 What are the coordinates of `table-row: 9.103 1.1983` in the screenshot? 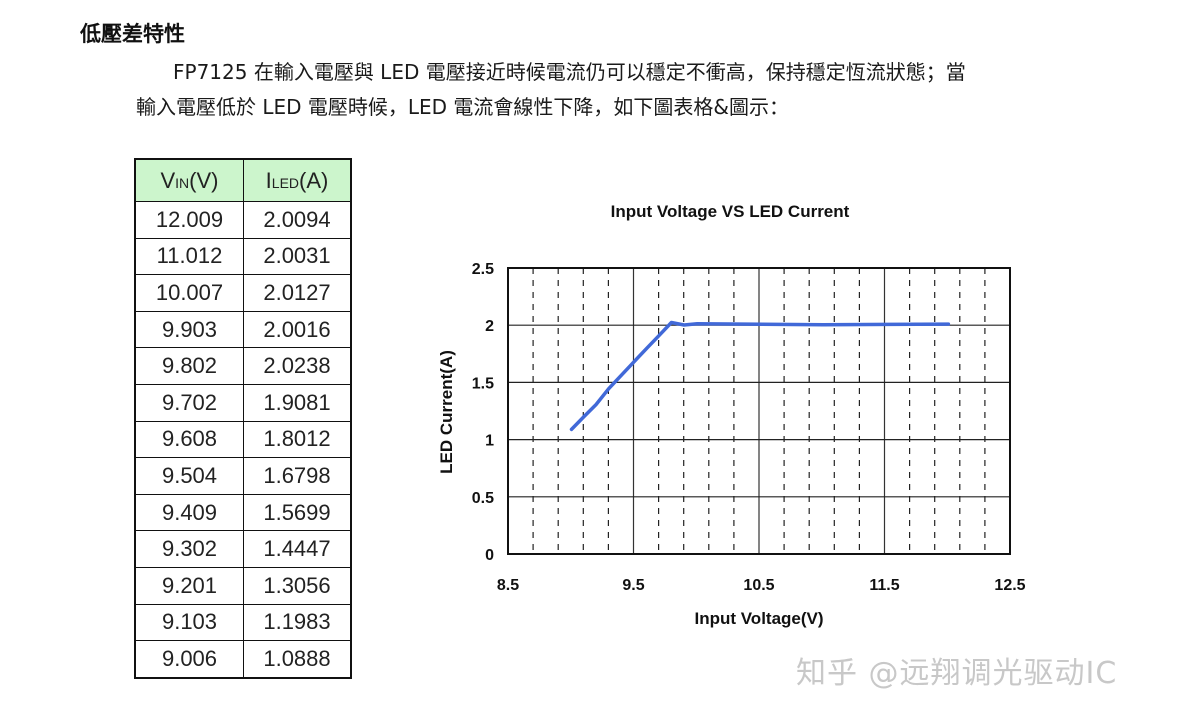 It's located at (243, 622).